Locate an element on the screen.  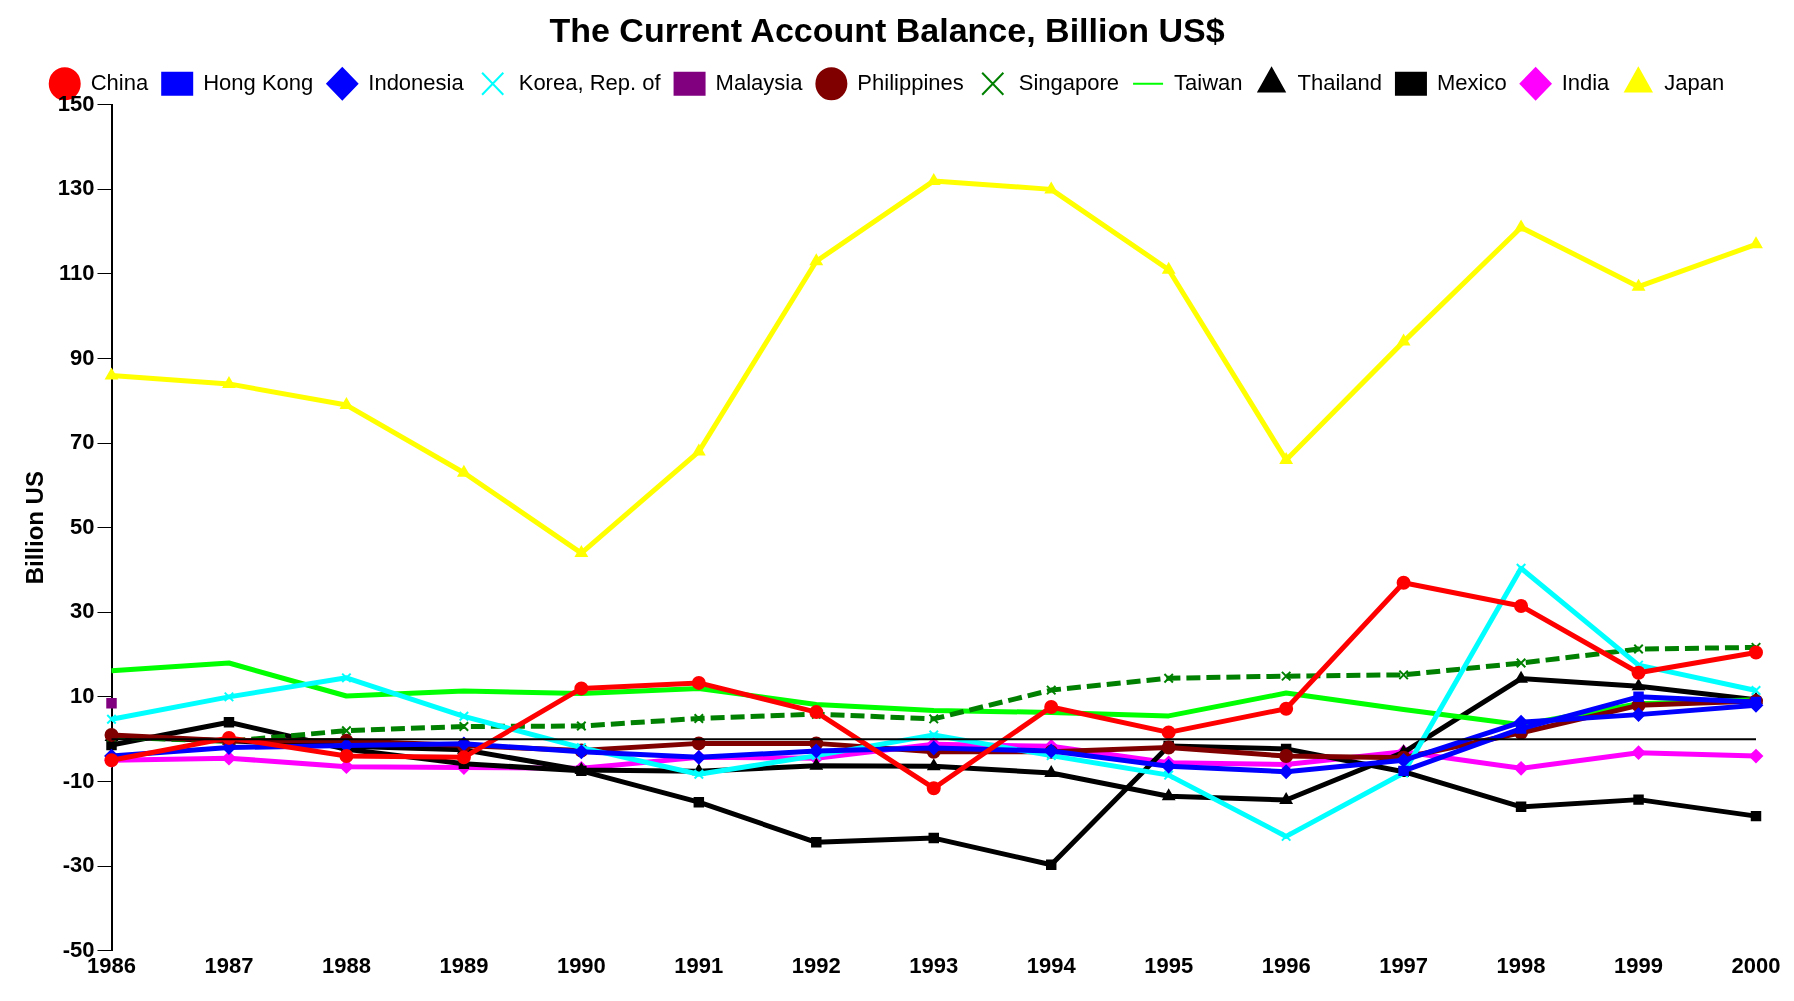
y-tick-label: 50 is located at coordinates (82, 526).